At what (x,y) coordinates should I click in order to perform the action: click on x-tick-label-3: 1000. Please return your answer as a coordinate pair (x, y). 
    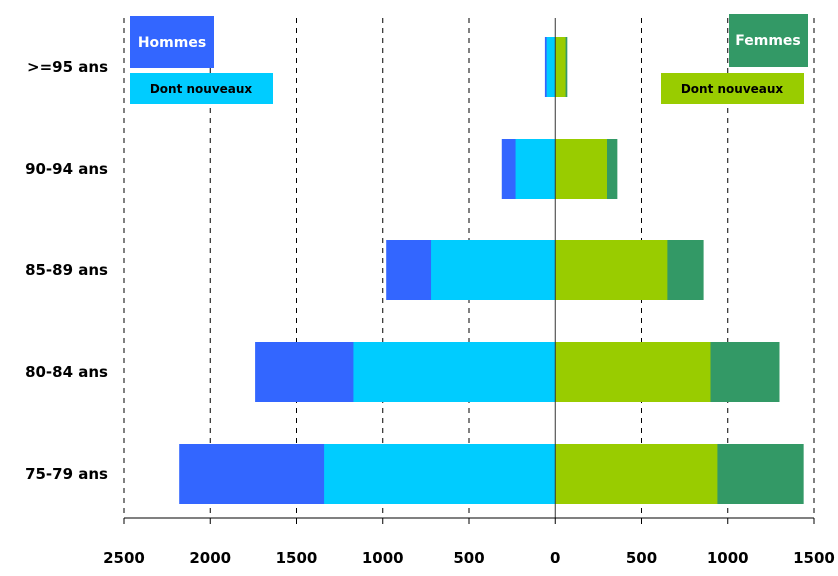
    Looking at the image, I should click on (383, 558).